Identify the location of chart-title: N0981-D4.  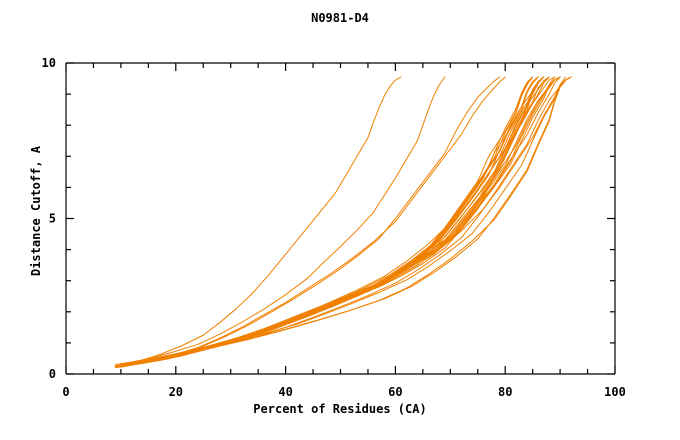
(340, 18).